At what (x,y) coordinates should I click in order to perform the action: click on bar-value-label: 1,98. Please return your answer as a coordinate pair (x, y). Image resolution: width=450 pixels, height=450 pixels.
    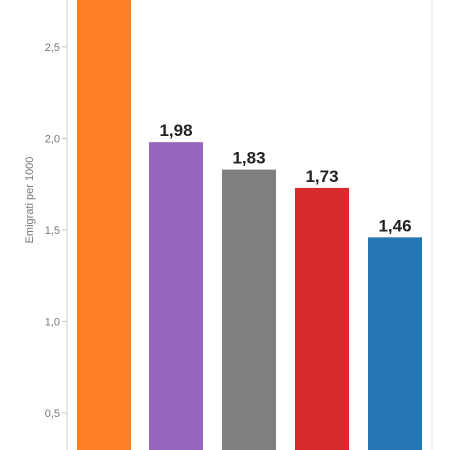
    Looking at the image, I should click on (175, 130).